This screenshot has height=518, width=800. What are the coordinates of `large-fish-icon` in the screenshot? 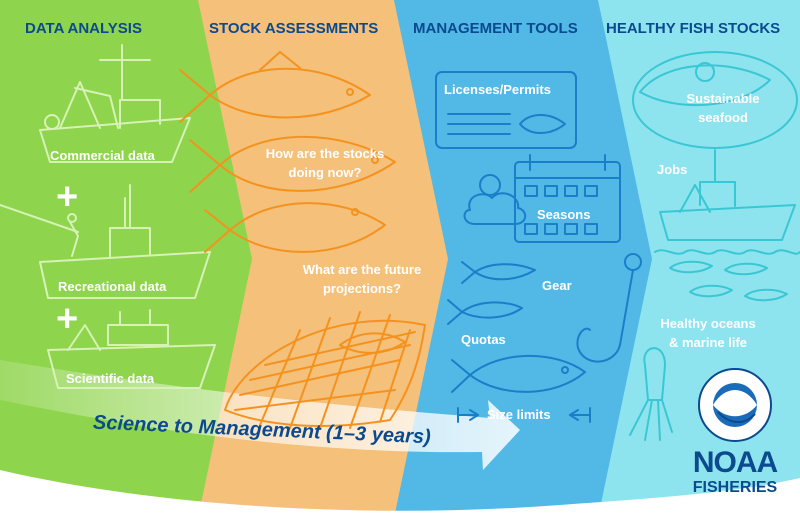 It's located at (518, 373).